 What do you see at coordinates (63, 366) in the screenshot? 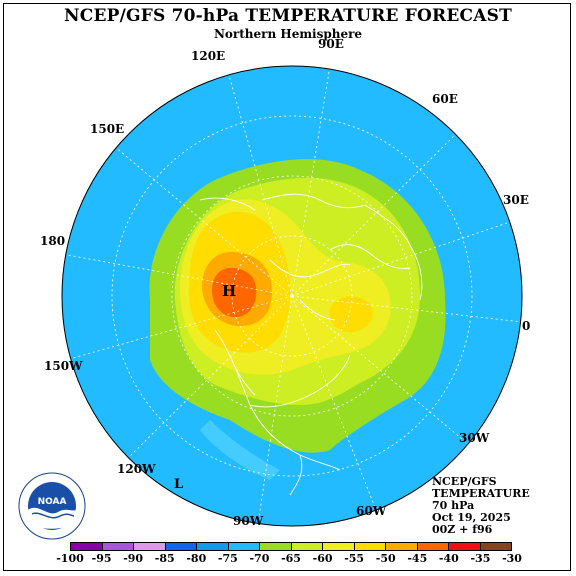
I see `lon-label-150w: 150W` at bounding box center [63, 366].